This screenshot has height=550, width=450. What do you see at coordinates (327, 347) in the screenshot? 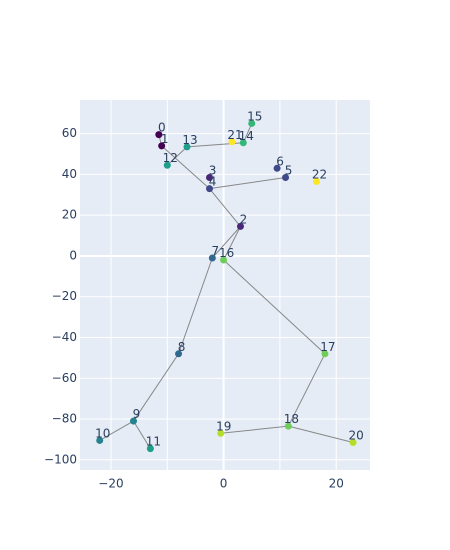
I see `point-label: 17` at bounding box center [327, 347].